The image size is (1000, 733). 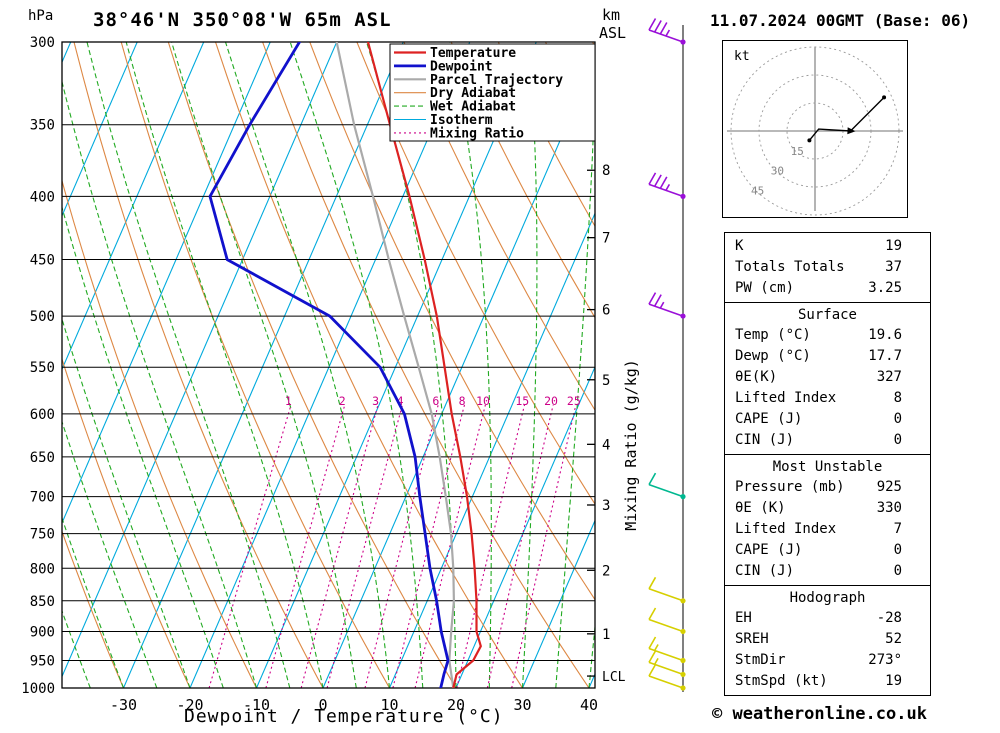 I want to click on legend-label-wet_adiabat: Wet Adiabat, so click(x=473, y=107).